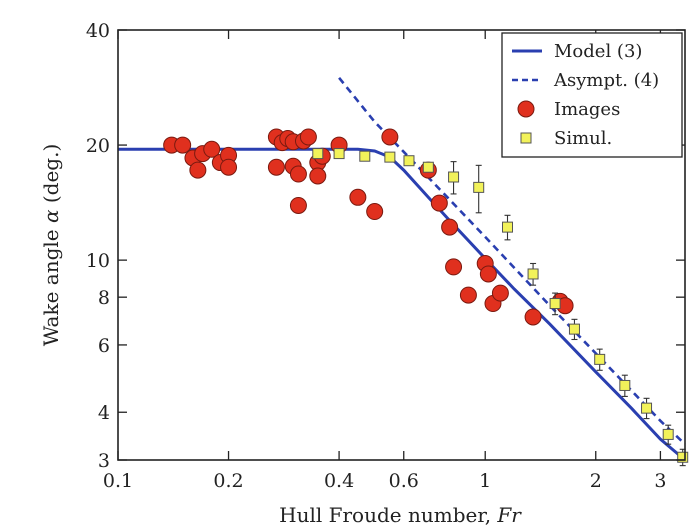 This screenshot has height=530, width=690. I want to click on y-axis-label-text: Wake angle, so click(51, 284).